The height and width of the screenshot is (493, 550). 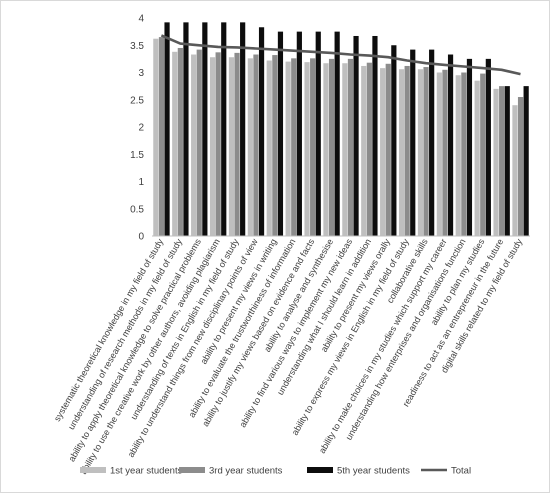 I want to click on y-tick-label: 1.5, so click(x=137, y=155).